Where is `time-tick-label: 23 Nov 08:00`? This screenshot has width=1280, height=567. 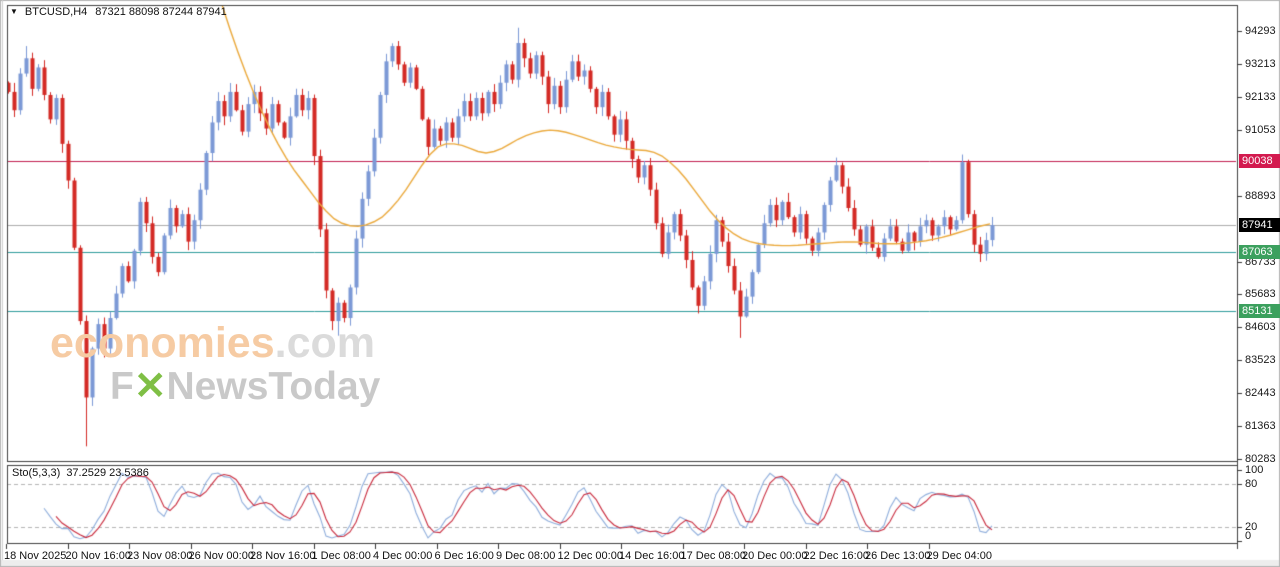 time-tick-label: 23 Nov 08:00 is located at coordinates (160, 556).